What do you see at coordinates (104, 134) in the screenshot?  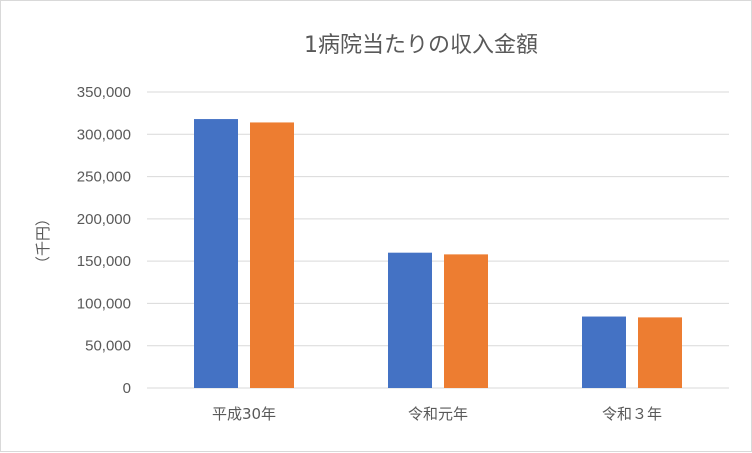 I see `y-tick-label: 300,000` at bounding box center [104, 134].